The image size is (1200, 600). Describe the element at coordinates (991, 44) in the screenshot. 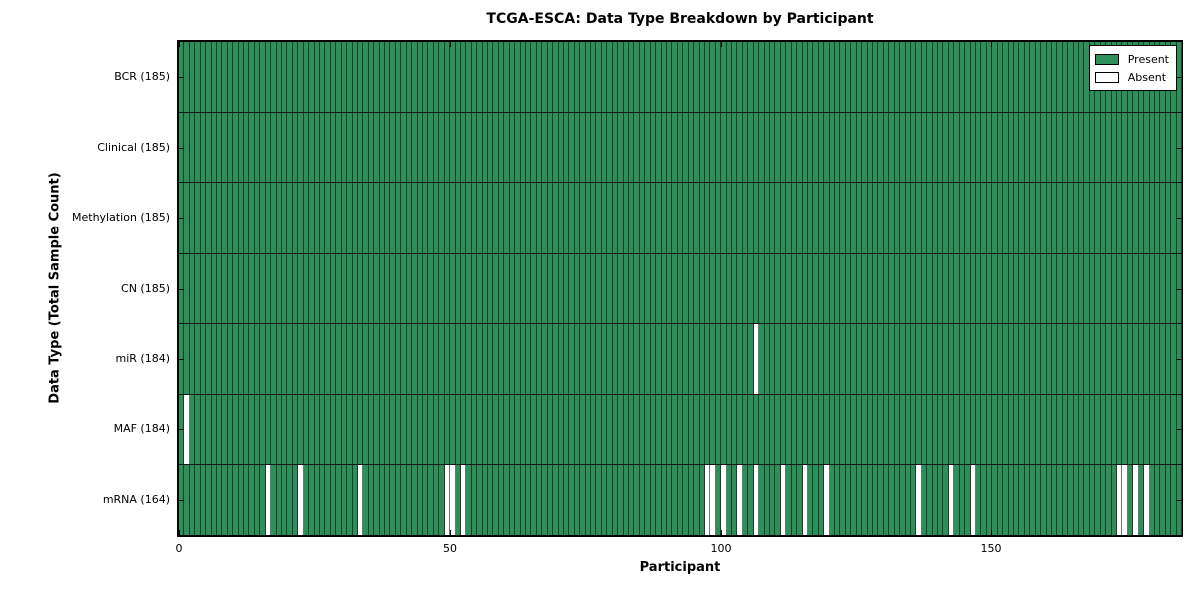

I see `x-tick` at that location.